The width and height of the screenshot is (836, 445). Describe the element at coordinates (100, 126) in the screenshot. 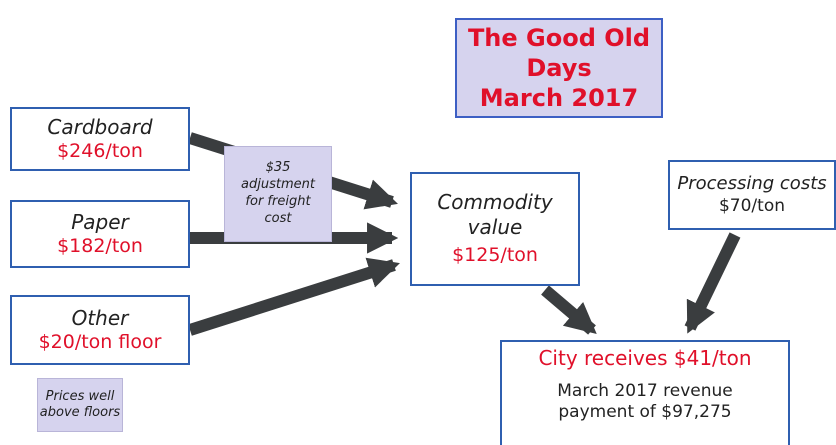

I see `source-label: Cardboard` at that location.